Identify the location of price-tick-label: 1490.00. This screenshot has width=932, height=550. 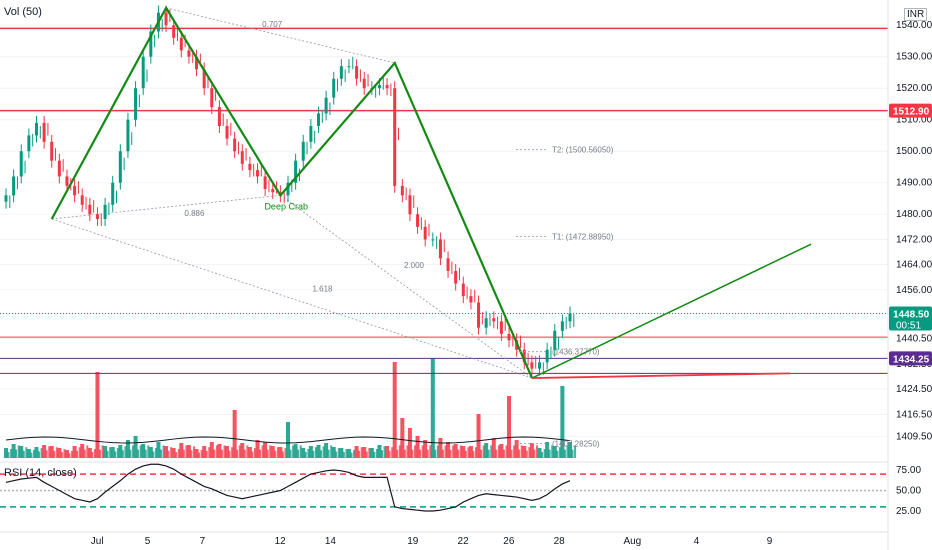
(914, 183).